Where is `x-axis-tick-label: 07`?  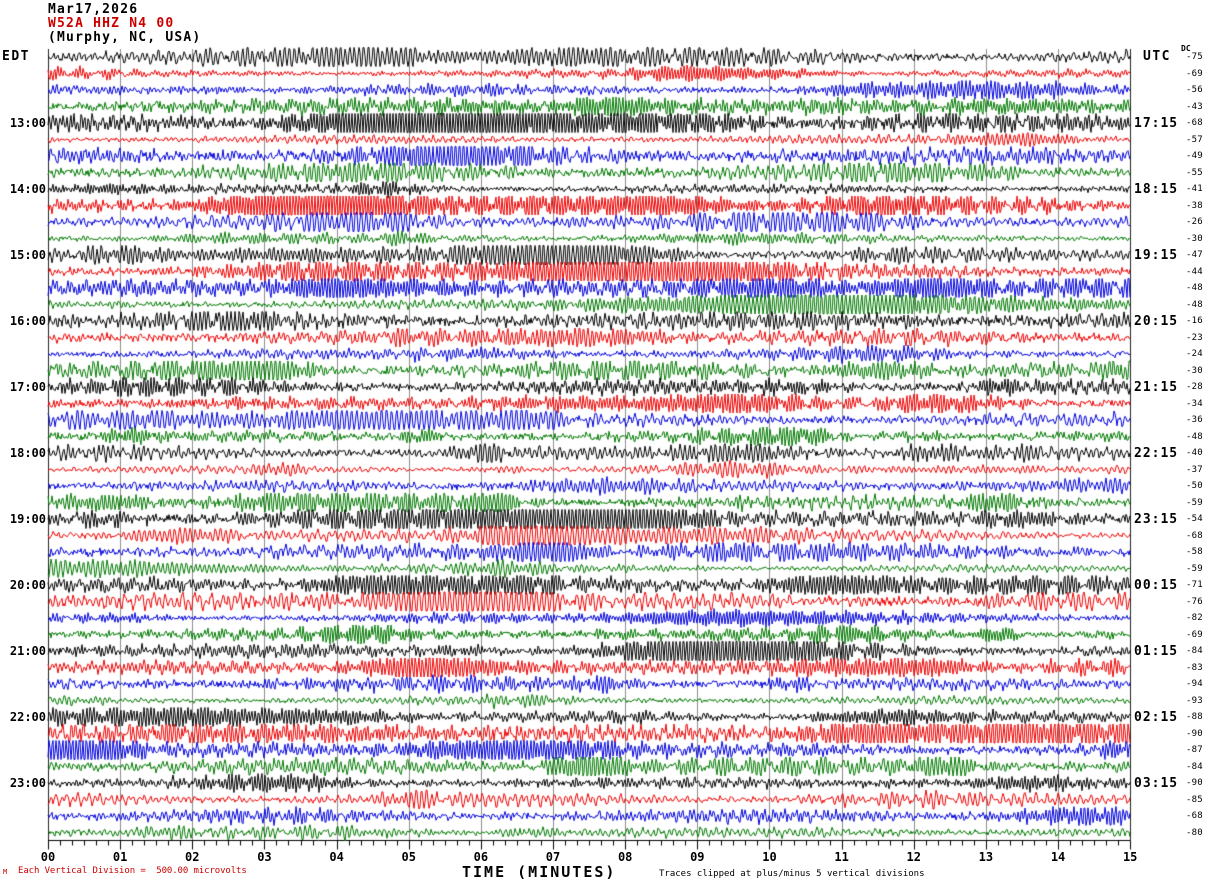 x-axis-tick-label: 07 is located at coordinates (553, 857).